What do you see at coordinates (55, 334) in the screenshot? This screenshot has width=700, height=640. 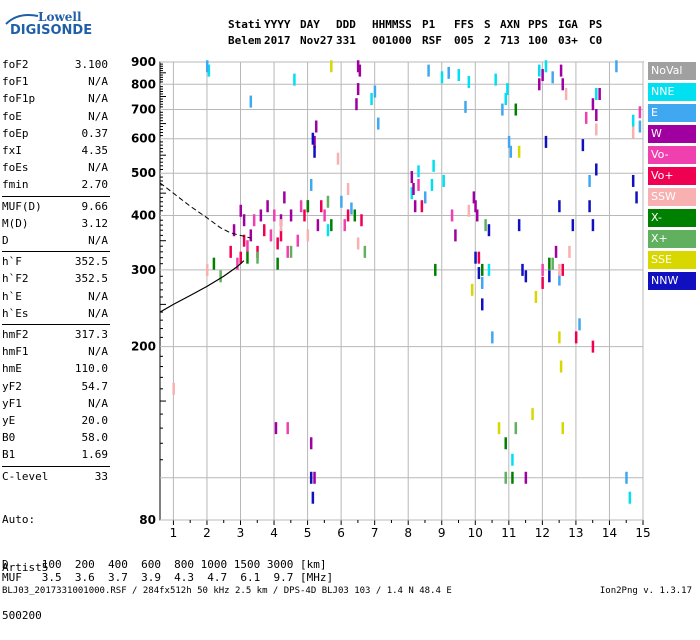 I see `param-row: hmF2 317.3` at bounding box center [55, 334].